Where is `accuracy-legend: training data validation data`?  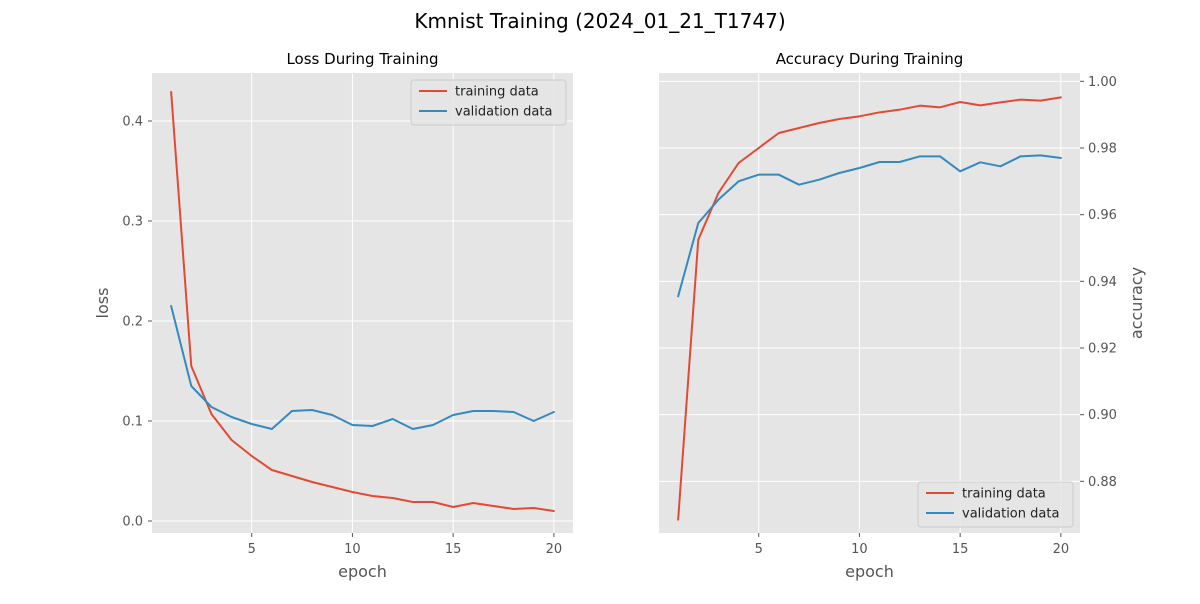 accuracy-legend: training data validation data is located at coordinates (995, 504).